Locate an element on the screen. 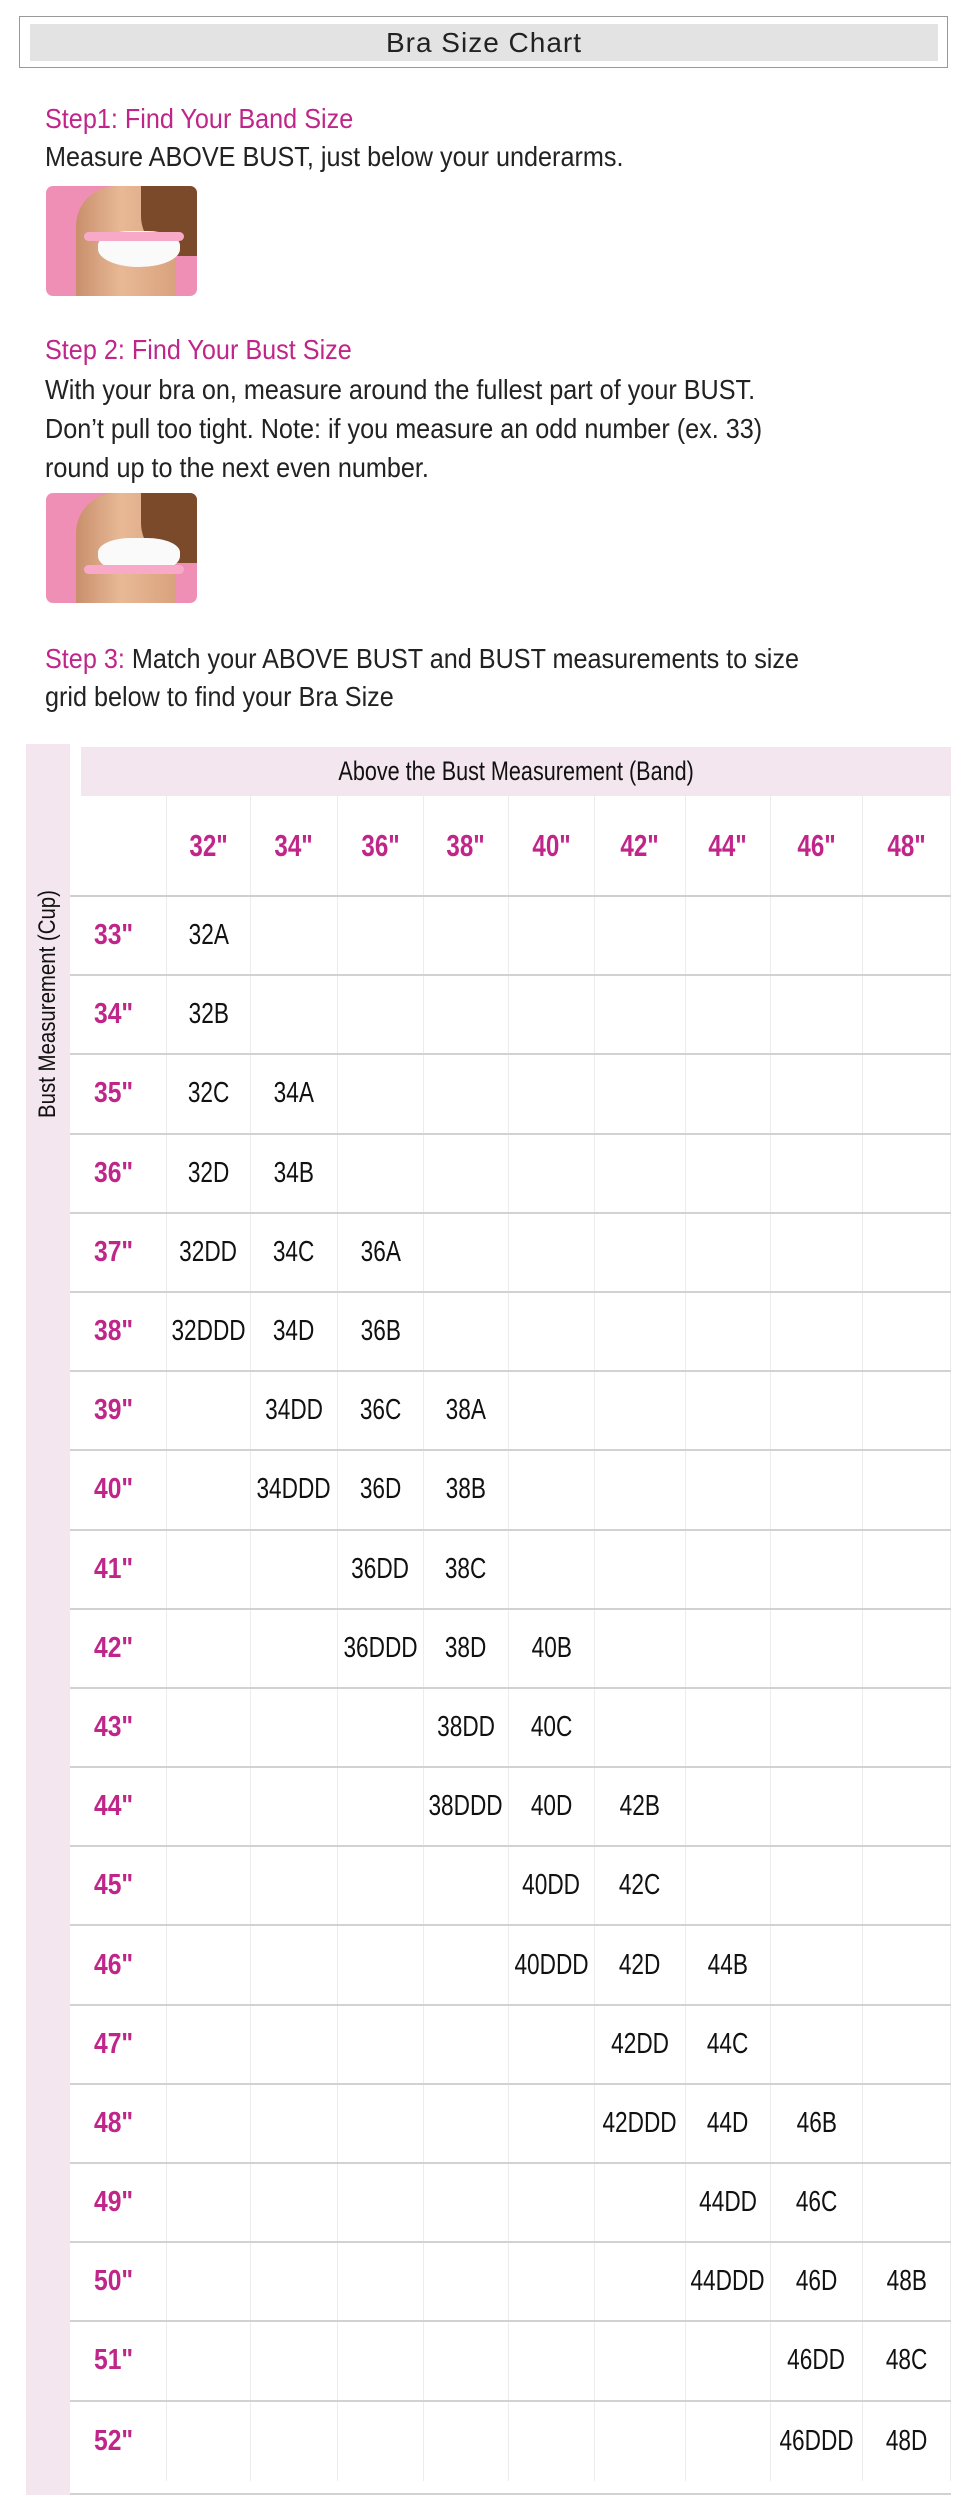 Image resolution: width=970 pixels, height=2520 pixels. row-header-text: 45" is located at coordinates (114, 1885).